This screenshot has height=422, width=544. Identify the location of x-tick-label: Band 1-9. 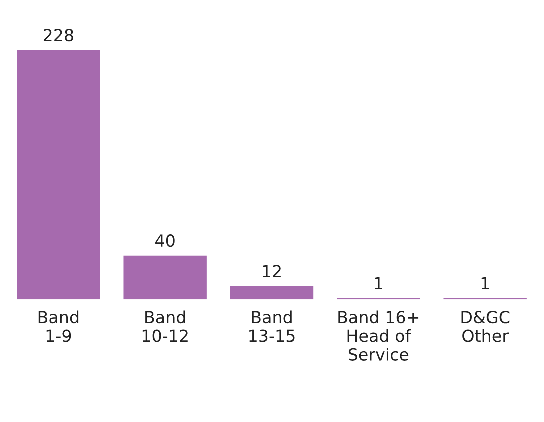
(58, 326).